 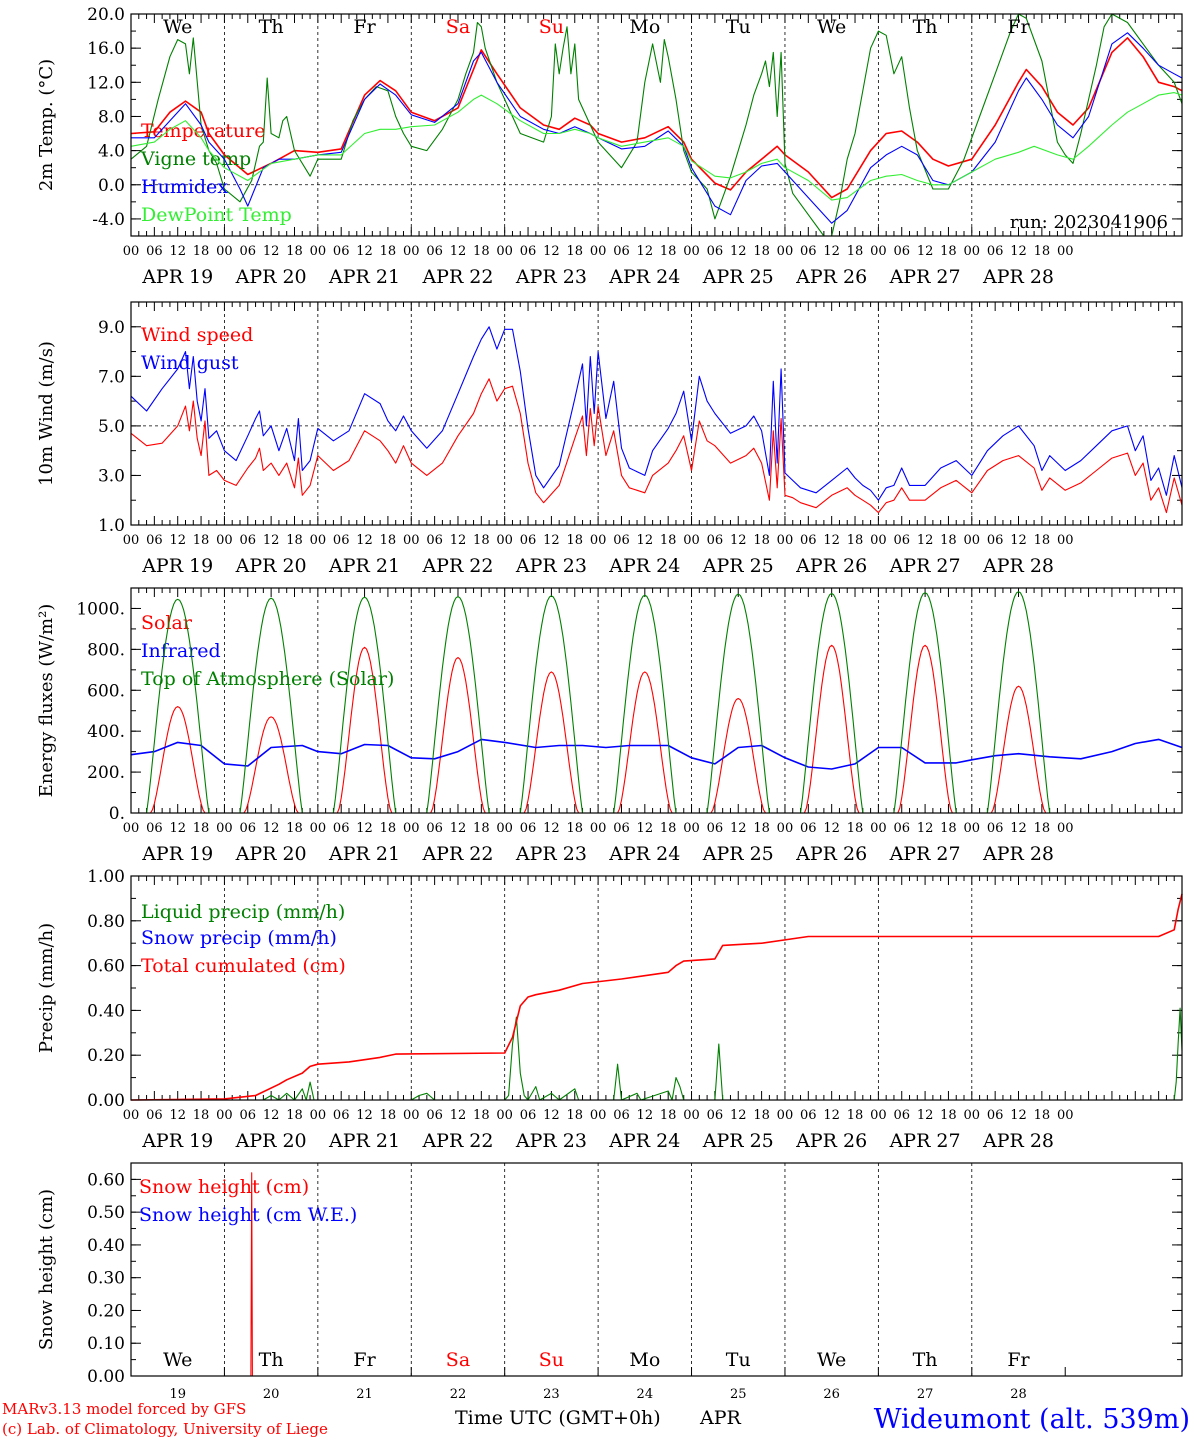 What do you see at coordinates (644, 1141) in the screenshot?
I see `x-date-label: APR 24` at bounding box center [644, 1141].